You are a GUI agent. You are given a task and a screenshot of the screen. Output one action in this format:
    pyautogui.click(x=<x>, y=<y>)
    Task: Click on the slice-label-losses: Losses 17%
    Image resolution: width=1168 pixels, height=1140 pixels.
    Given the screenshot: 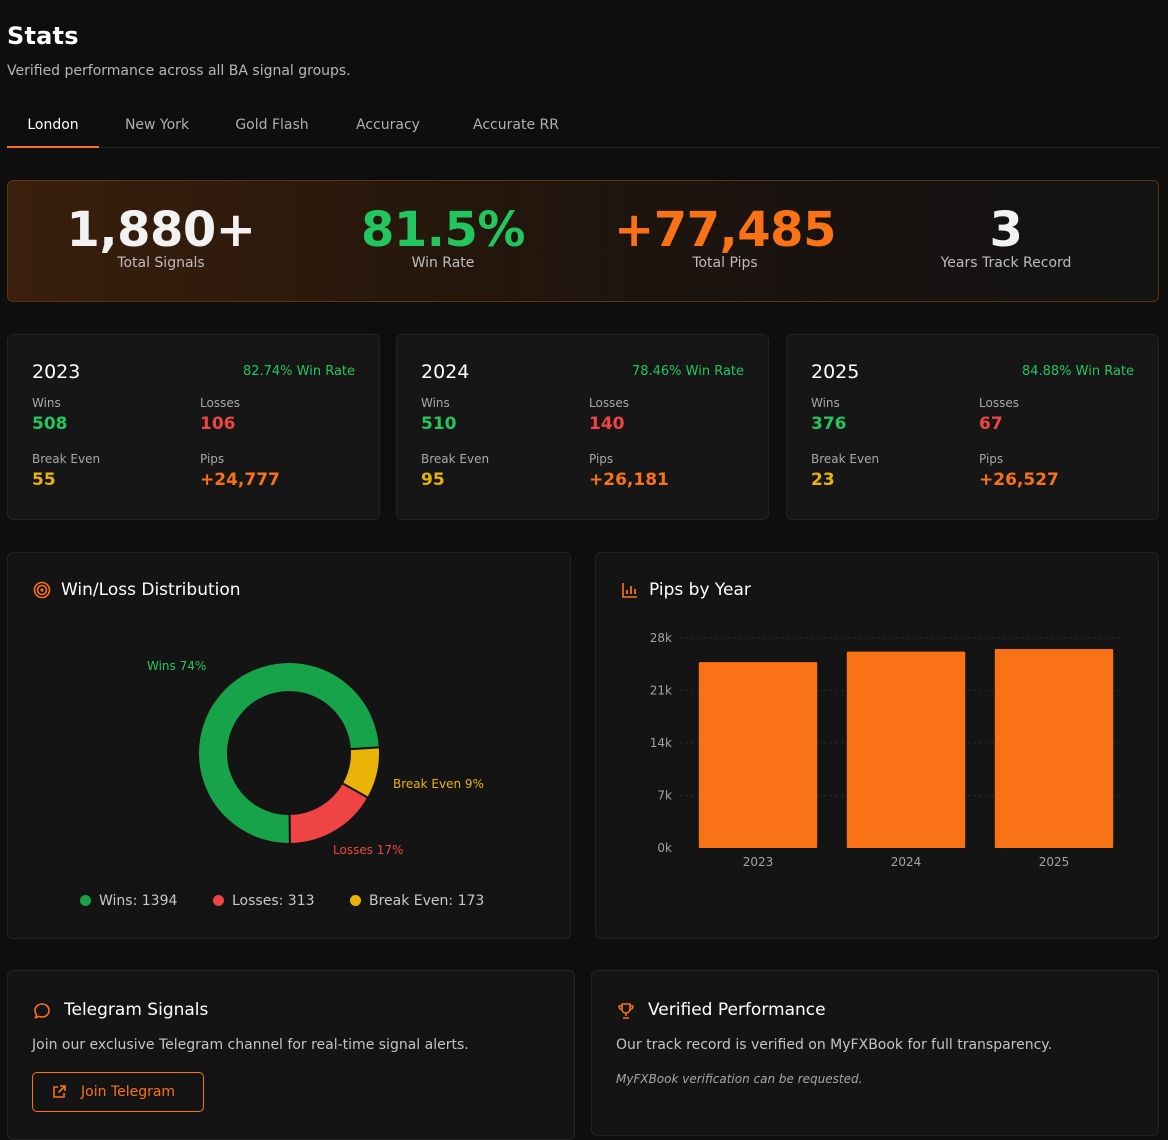 What is the action you would take?
    pyautogui.click(x=368, y=850)
    